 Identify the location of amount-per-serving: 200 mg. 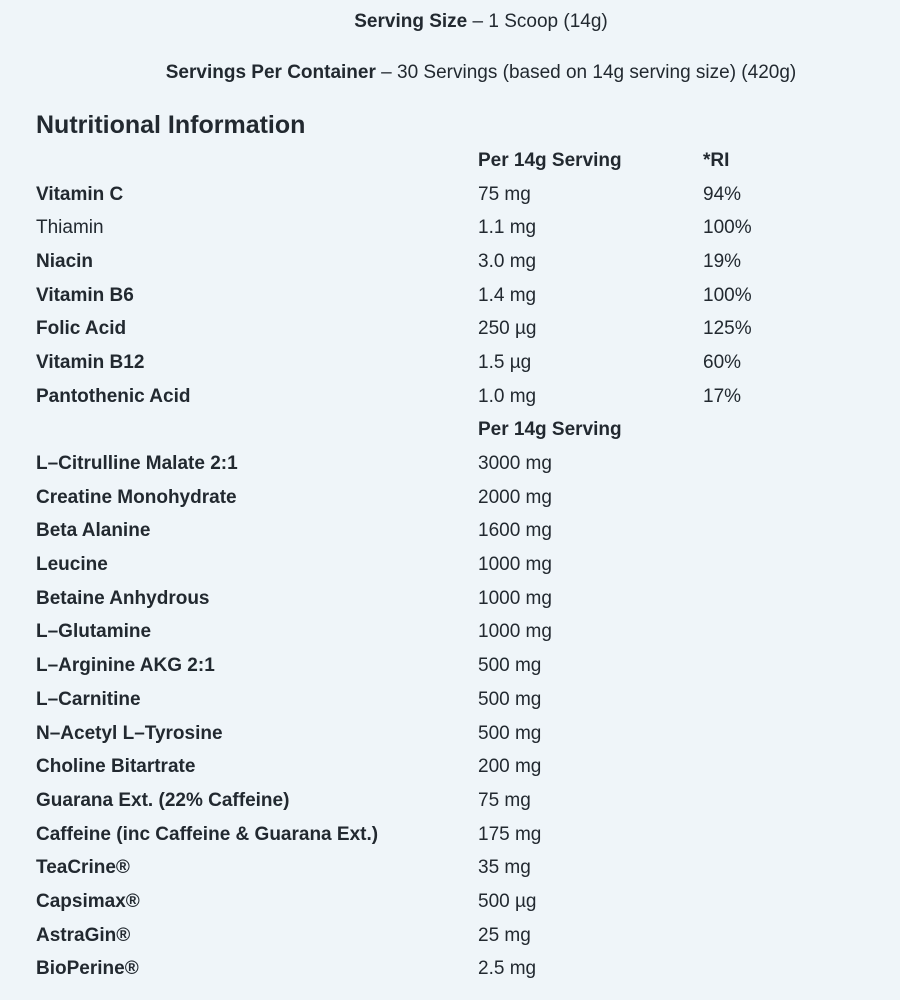
(510, 767).